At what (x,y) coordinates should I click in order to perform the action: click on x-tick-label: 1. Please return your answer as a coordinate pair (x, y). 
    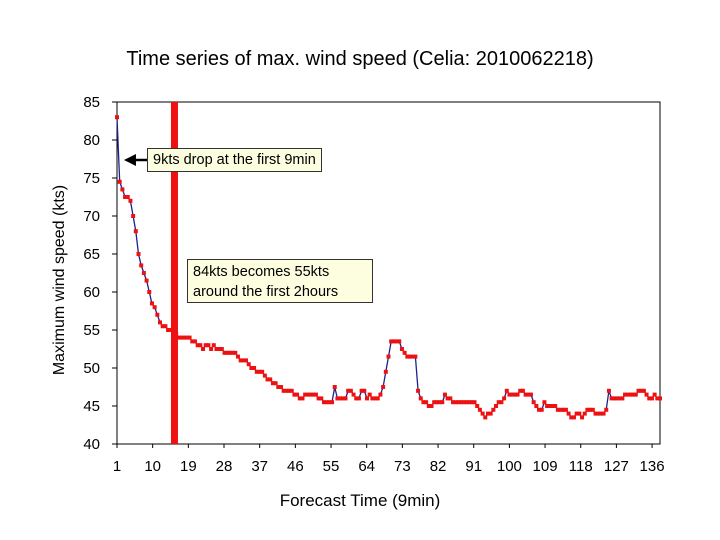
    Looking at the image, I should click on (117, 466).